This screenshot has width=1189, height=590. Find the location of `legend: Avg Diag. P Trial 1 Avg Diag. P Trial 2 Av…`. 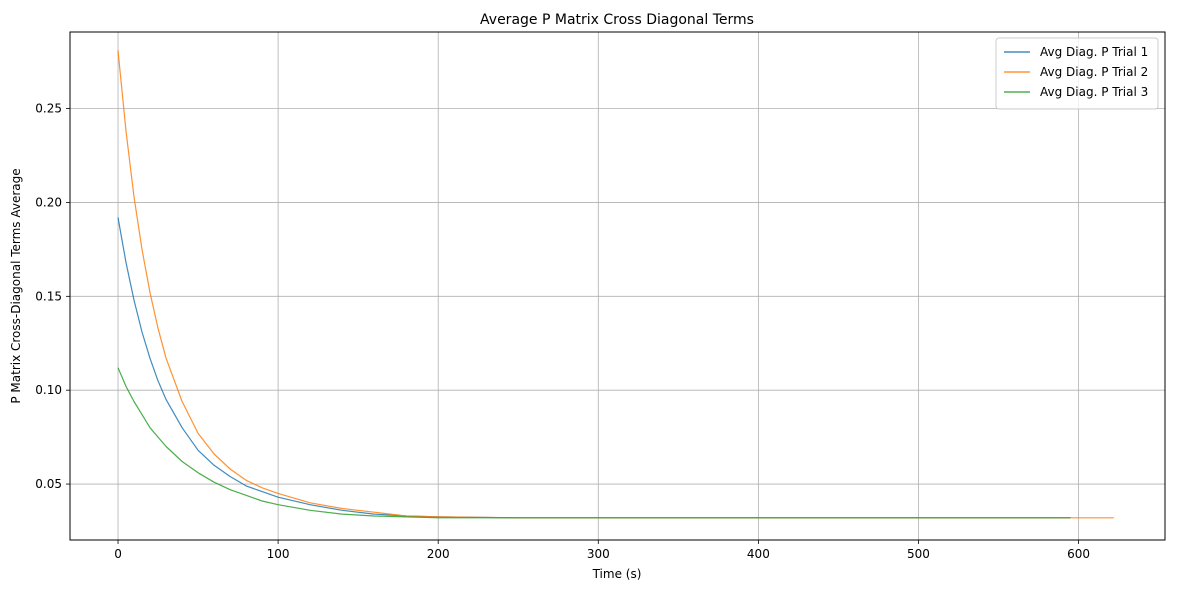

legend: Avg Diag. P Trial 1 Avg Diag. P Trial 2 Av… is located at coordinates (1077, 73).